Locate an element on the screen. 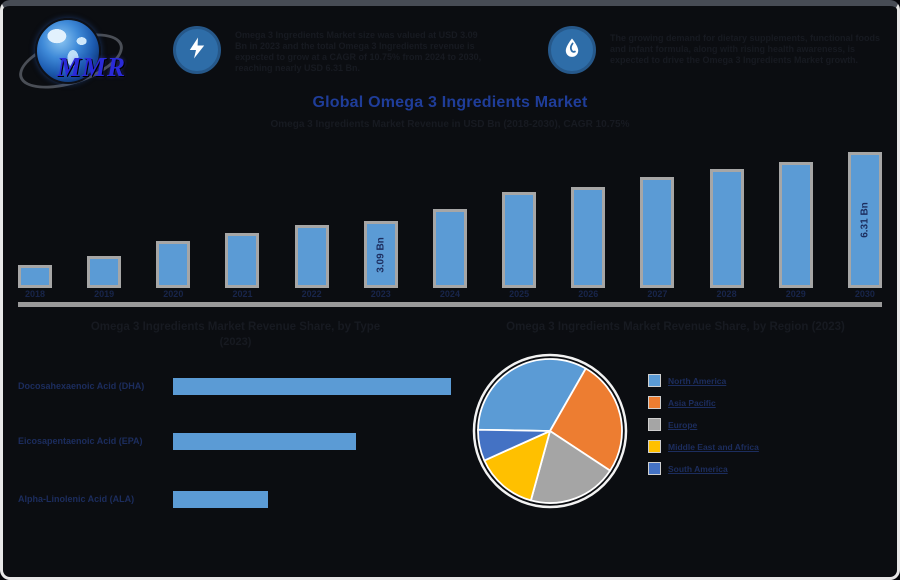 The width and height of the screenshot is (900, 580). revenue-bar-2024 is located at coordinates (449, 248).